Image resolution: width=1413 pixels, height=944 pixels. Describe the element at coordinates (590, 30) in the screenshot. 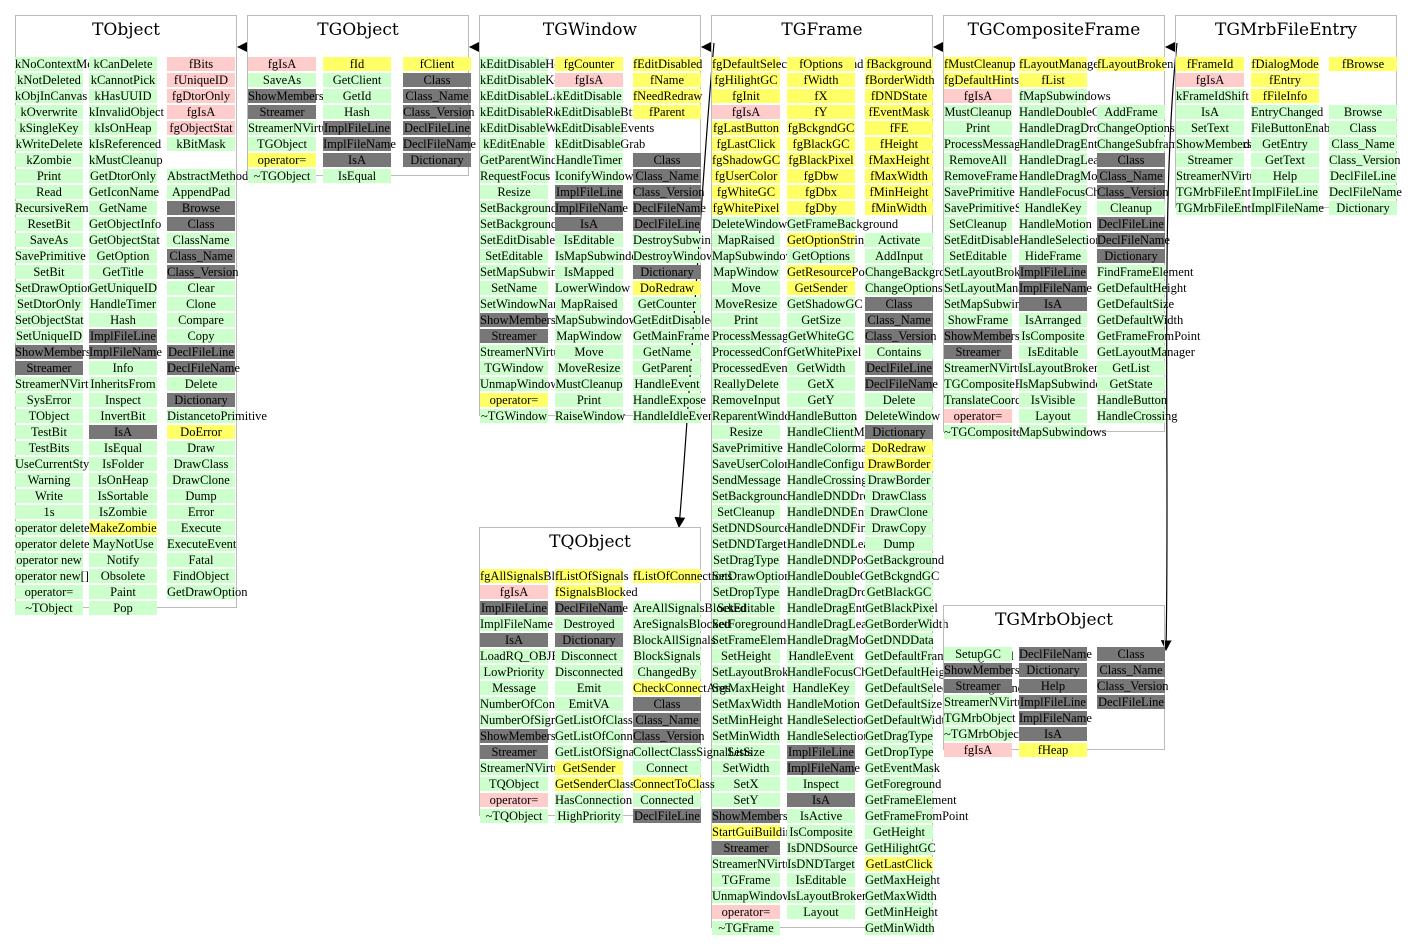

I see `class-title: TGWindow` at that location.